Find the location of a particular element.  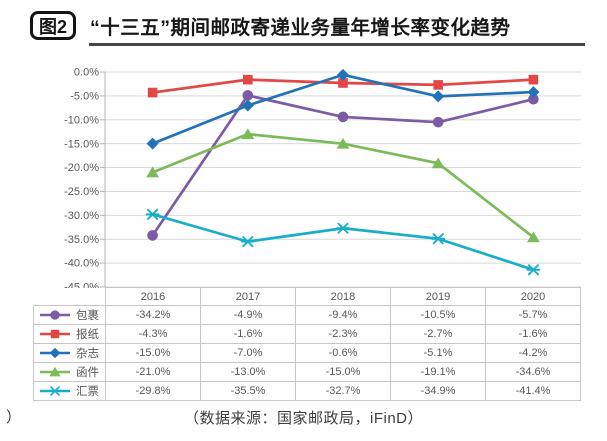

table-row-包裹: 包裹 -34.2% -4.9% -9.4% -10.5% -5.7% is located at coordinates (307, 315).